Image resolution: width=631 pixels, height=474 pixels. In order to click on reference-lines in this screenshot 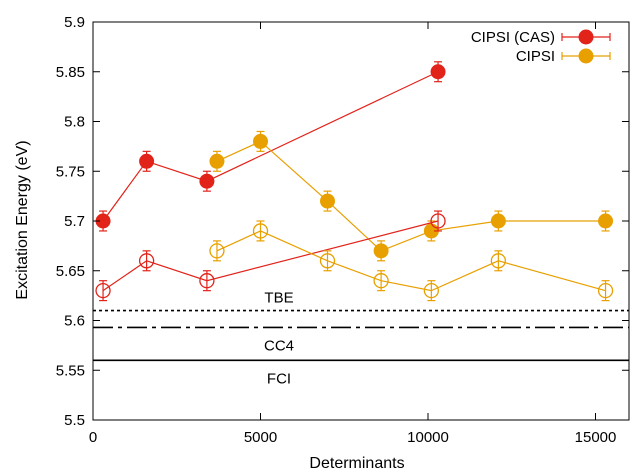, I will do `click(361, 335)`.